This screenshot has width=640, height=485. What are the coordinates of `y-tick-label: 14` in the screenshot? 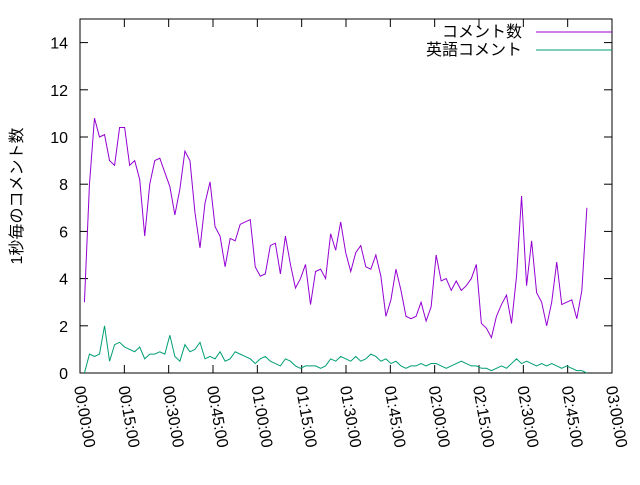 It's located at (59, 44).